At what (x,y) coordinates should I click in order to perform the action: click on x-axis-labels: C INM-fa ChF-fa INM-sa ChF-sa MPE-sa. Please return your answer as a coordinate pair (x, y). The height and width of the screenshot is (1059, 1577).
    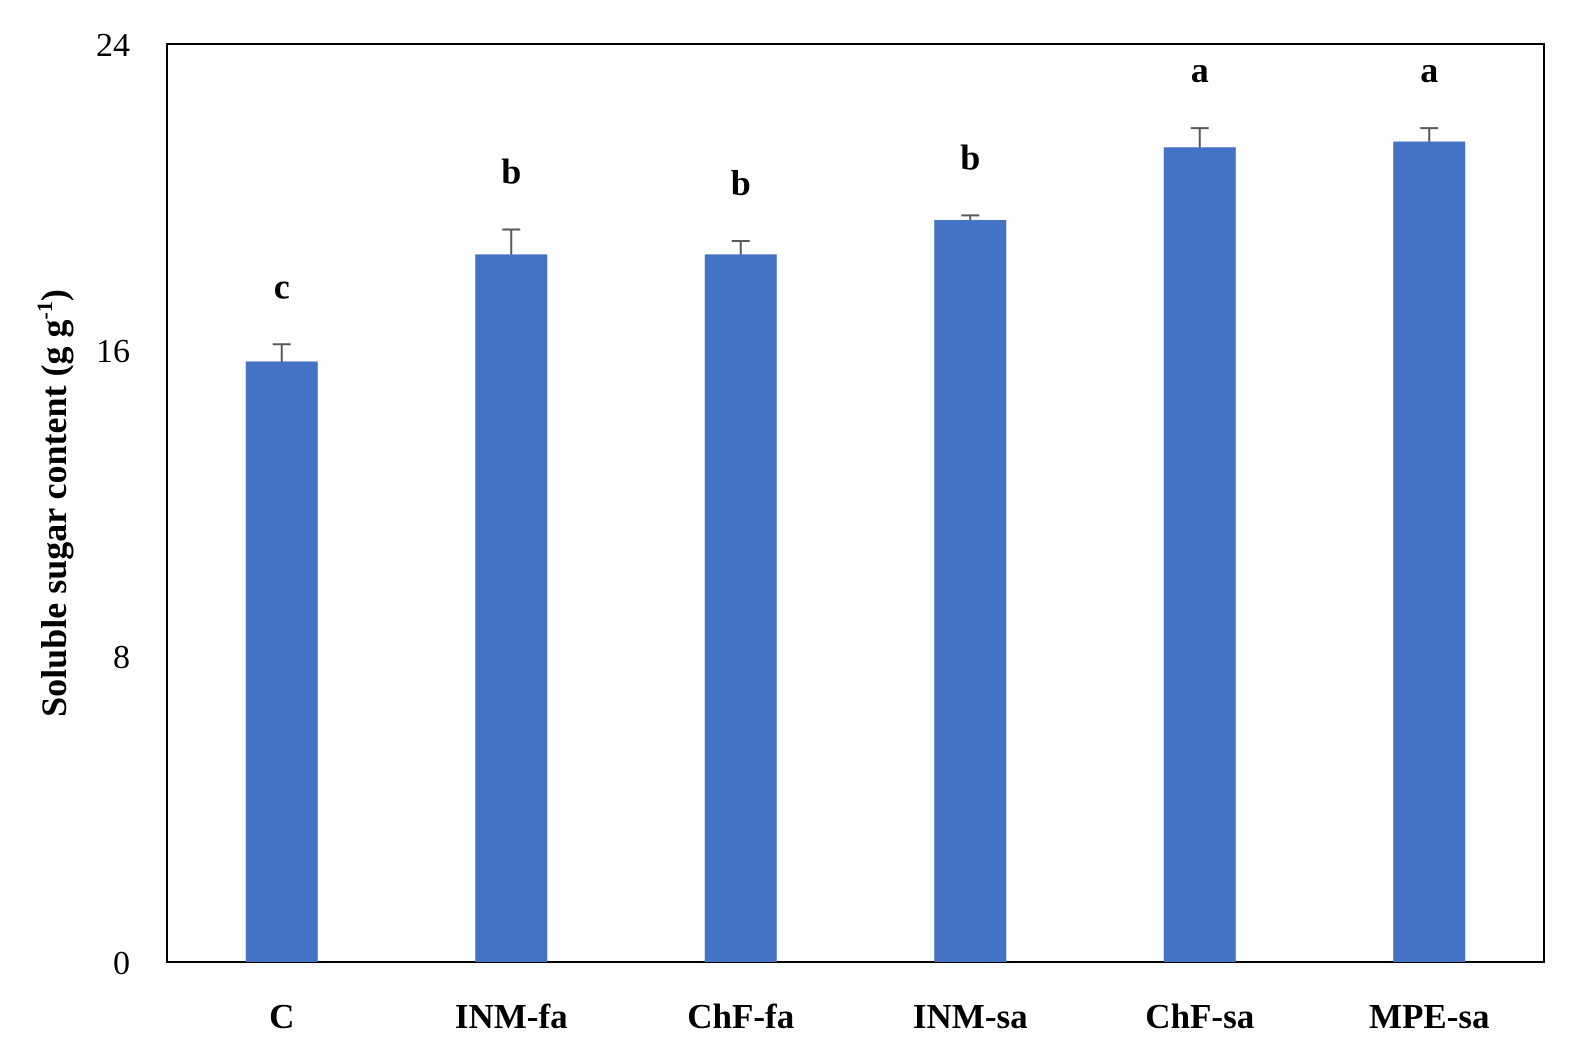
    Looking at the image, I should click on (879, 1016).